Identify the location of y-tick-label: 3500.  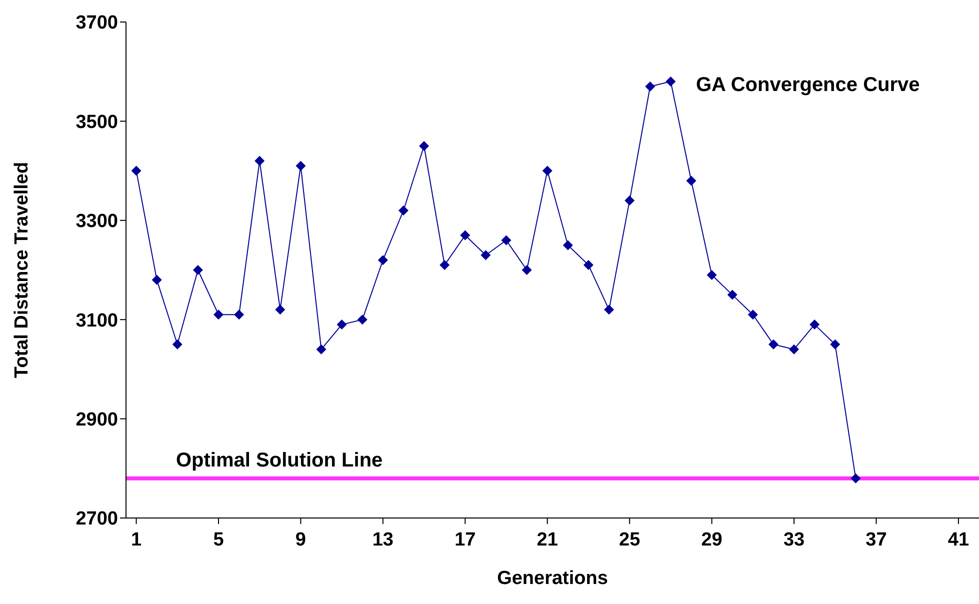
(97, 122).